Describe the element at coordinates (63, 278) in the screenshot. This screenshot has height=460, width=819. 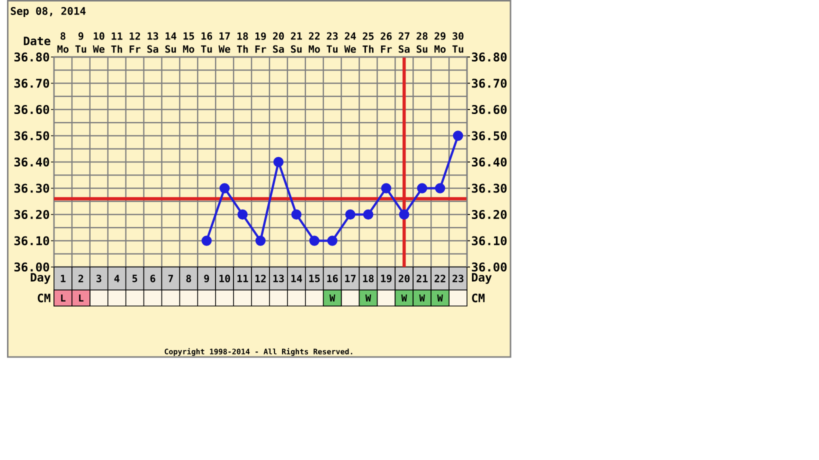
I see `x-tick-label: 1` at that location.